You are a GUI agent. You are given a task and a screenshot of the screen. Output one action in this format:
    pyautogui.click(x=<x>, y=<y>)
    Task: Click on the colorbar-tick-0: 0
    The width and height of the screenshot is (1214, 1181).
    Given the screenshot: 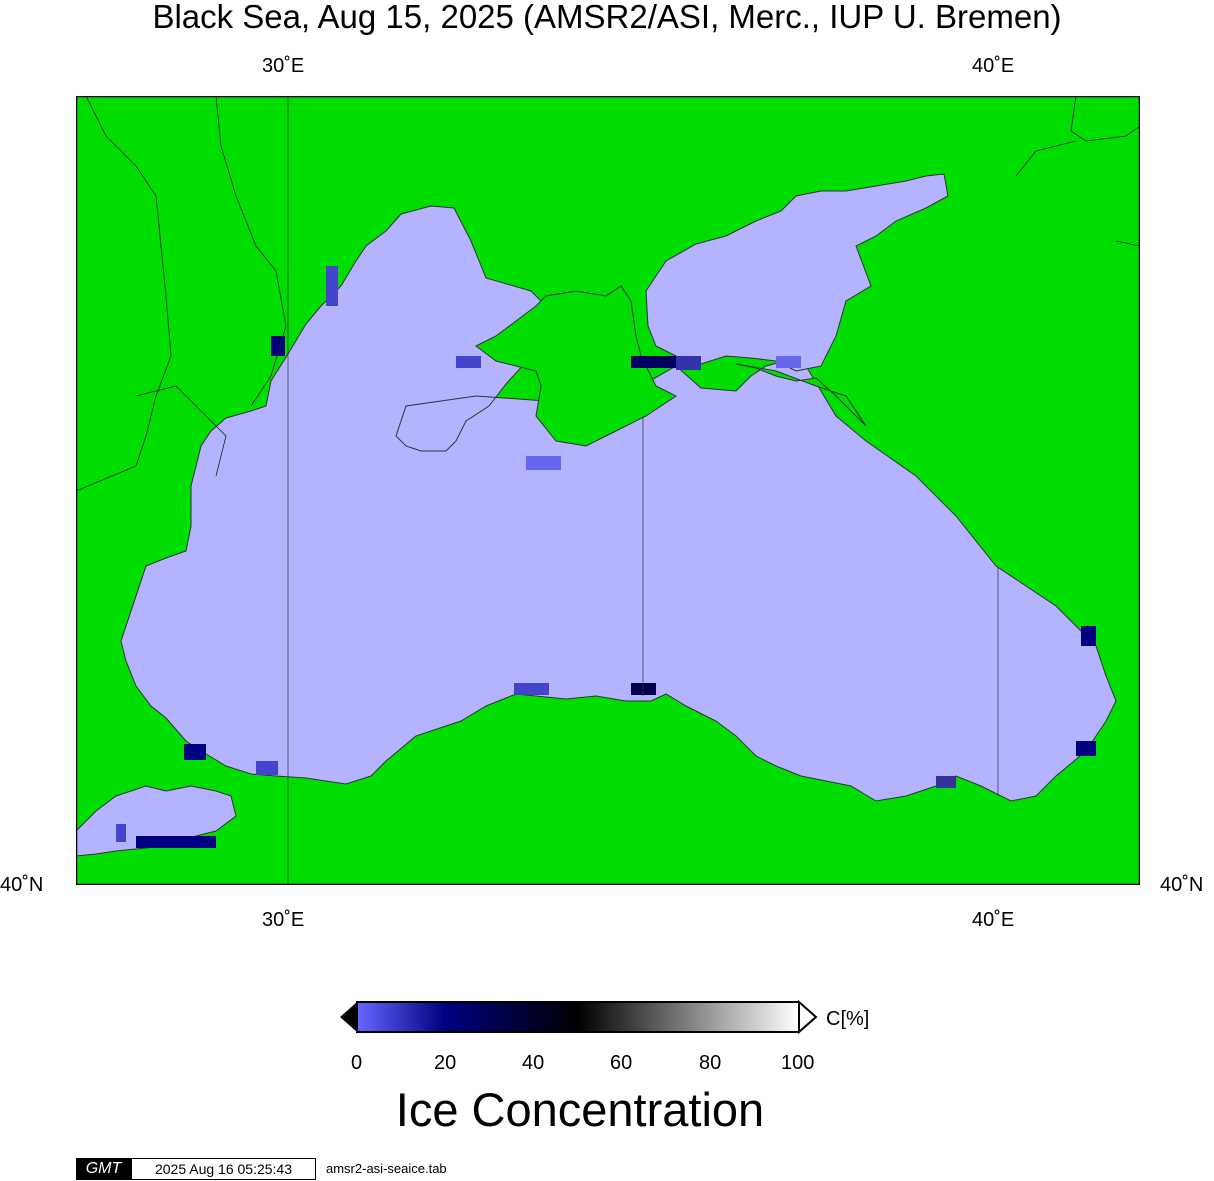 What is the action you would take?
    pyautogui.click(x=357, y=1063)
    